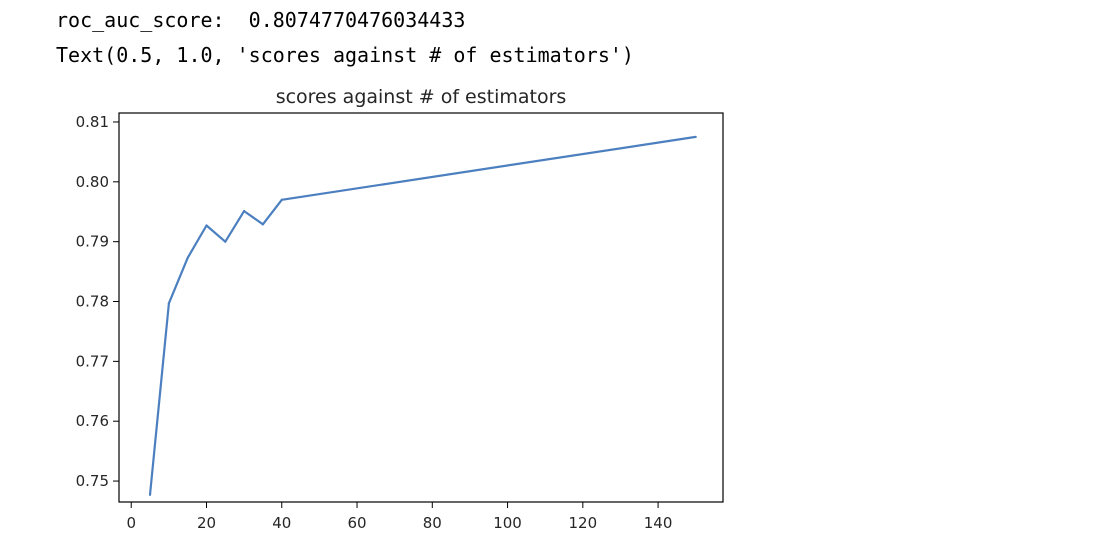 The height and width of the screenshot is (554, 1118). I want to click on x-tick-label: 120, so click(582, 523).